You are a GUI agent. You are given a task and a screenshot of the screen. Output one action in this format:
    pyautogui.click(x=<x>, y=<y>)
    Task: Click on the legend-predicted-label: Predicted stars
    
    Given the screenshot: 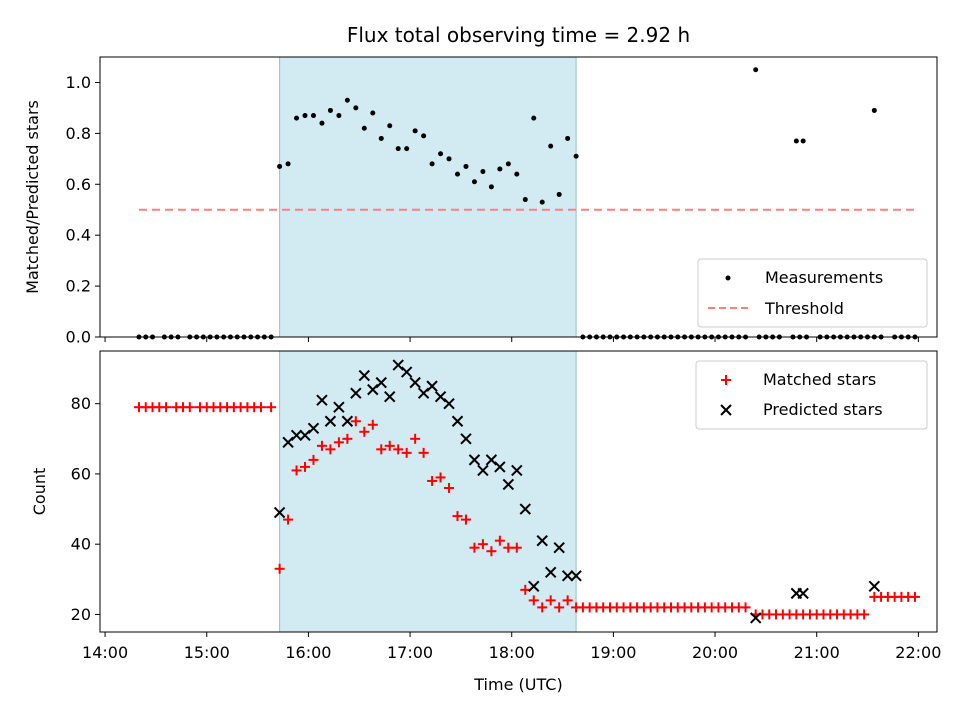 What is the action you would take?
    pyautogui.click(x=823, y=409)
    